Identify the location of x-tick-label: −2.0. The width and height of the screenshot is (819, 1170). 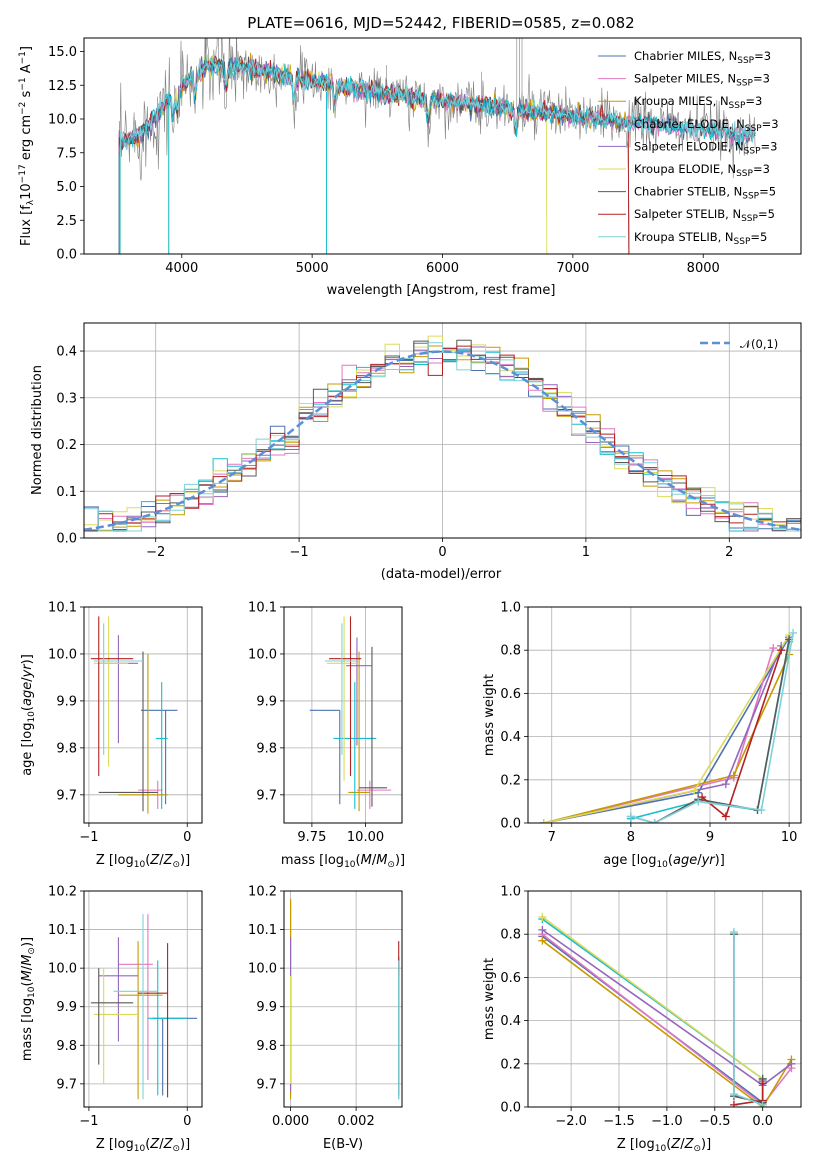
(571, 1121).